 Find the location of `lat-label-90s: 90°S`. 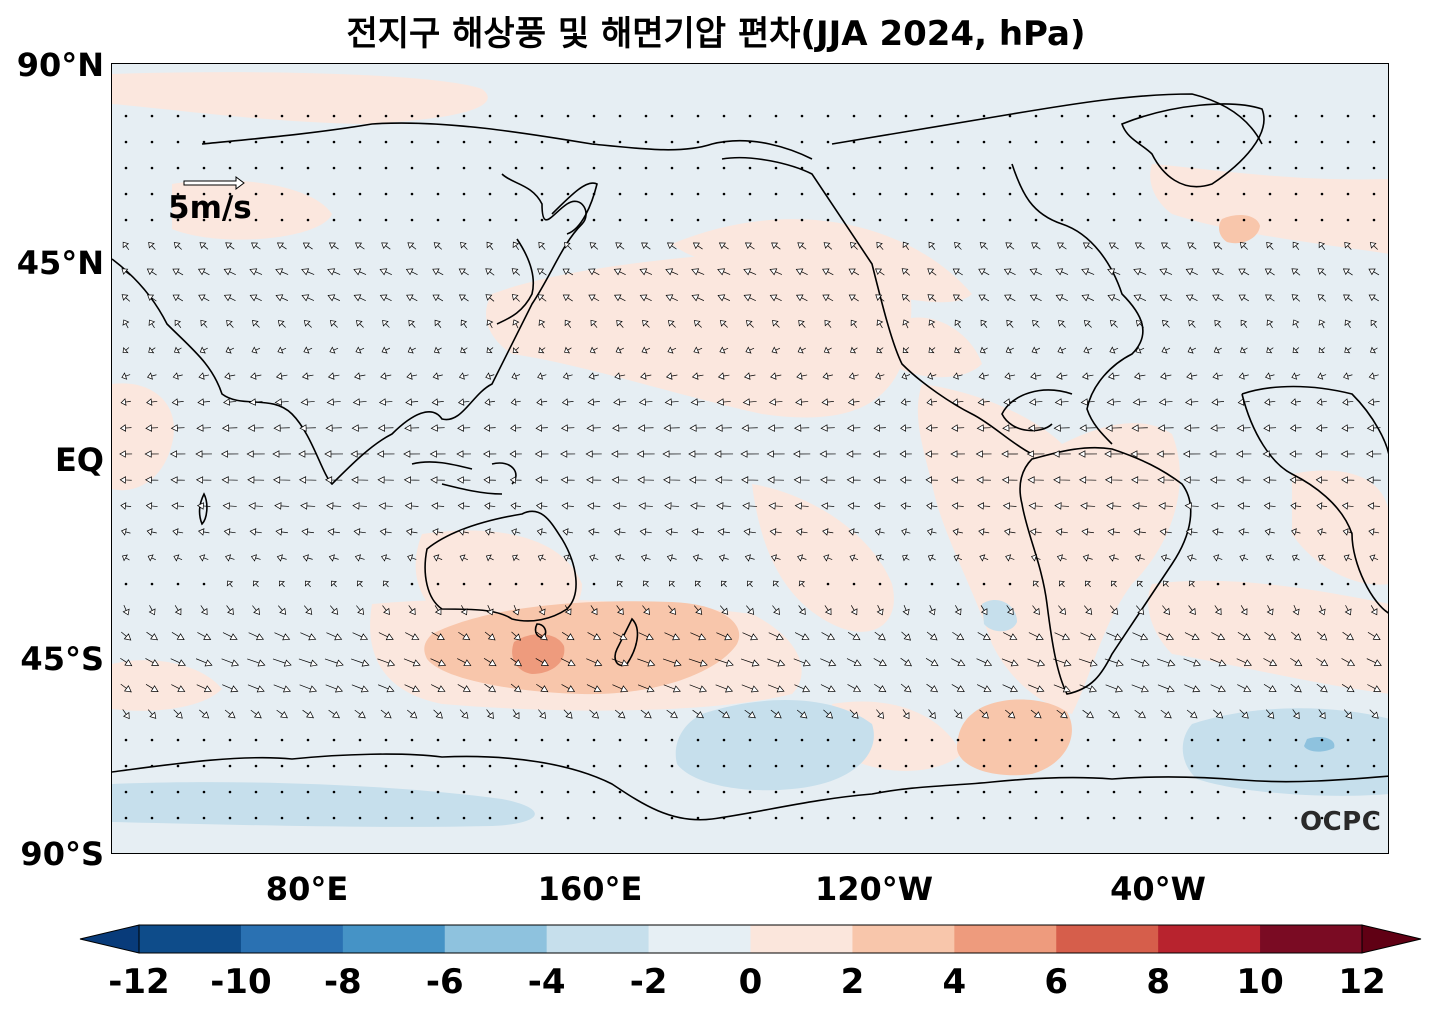

lat-label-90s: 90°S is located at coordinates (62, 854).